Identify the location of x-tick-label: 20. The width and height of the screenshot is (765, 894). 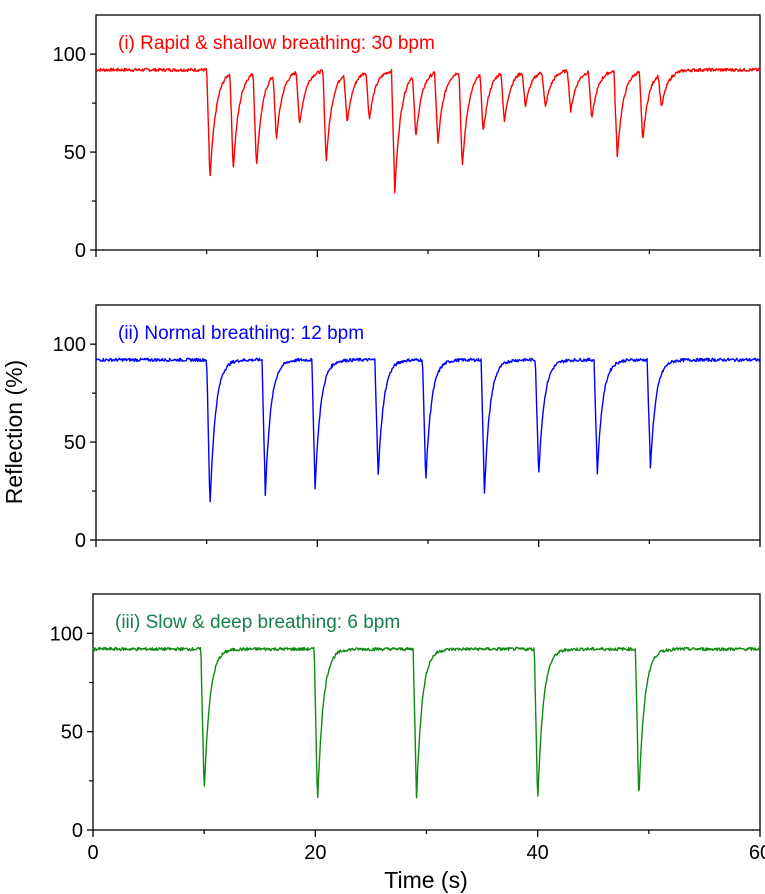
(315, 853).